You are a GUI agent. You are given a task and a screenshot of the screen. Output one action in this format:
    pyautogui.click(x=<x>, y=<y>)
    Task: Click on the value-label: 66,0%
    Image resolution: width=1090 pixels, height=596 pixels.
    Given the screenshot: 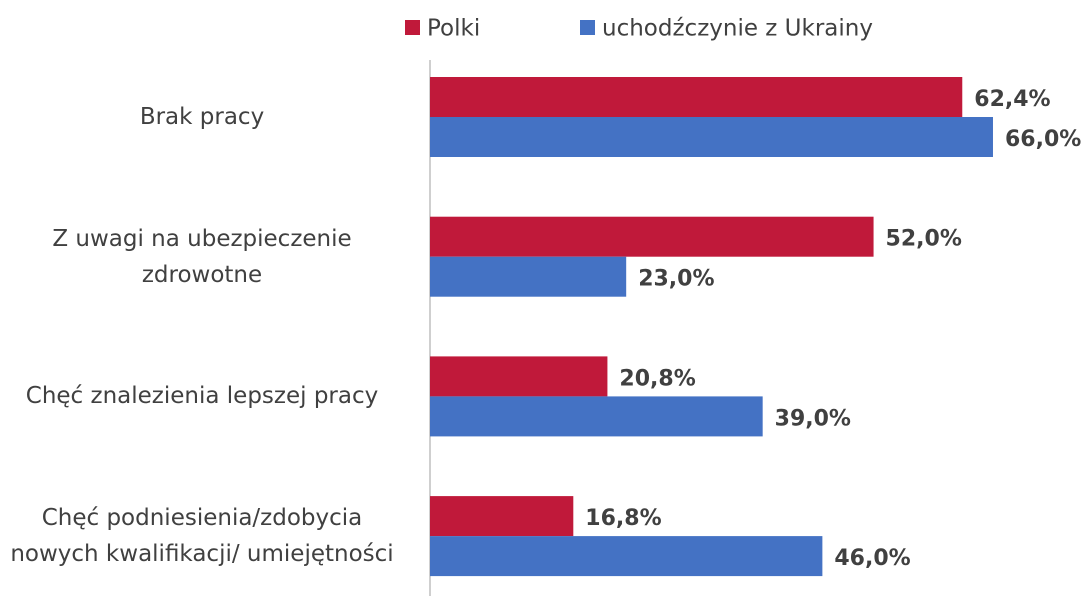 What is the action you would take?
    pyautogui.click(x=1043, y=139)
    